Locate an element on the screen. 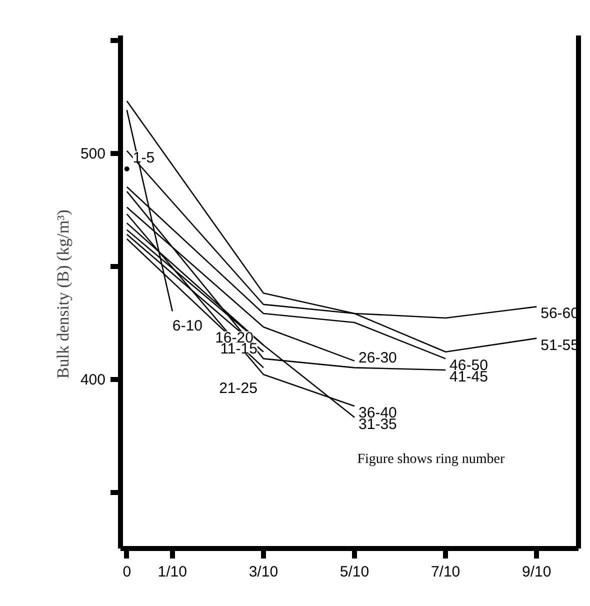  x-tick-label: 7/10 is located at coordinates (445, 572).